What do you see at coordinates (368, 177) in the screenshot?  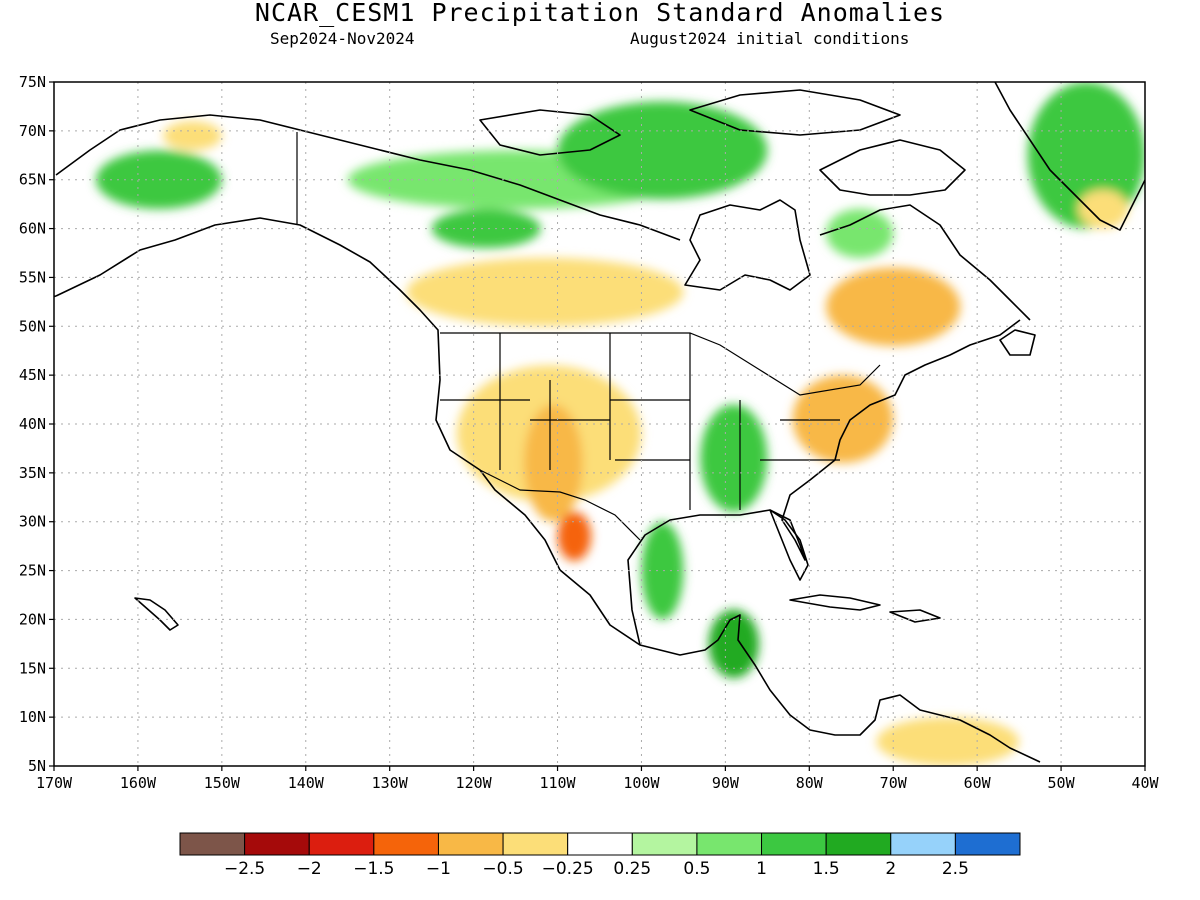 I see `arctic-coast` at bounding box center [368, 177].